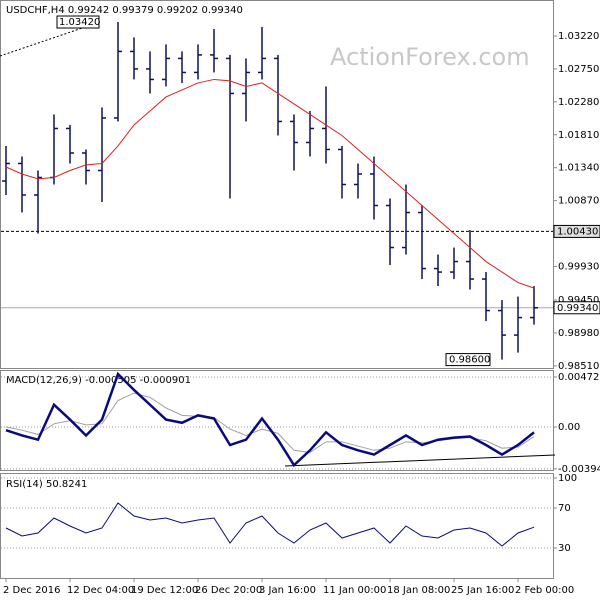 This screenshot has width=600, height=600. Describe the element at coordinates (32, 590) in the screenshot. I see `x-tick-label: 2 Dec 2016` at that location.